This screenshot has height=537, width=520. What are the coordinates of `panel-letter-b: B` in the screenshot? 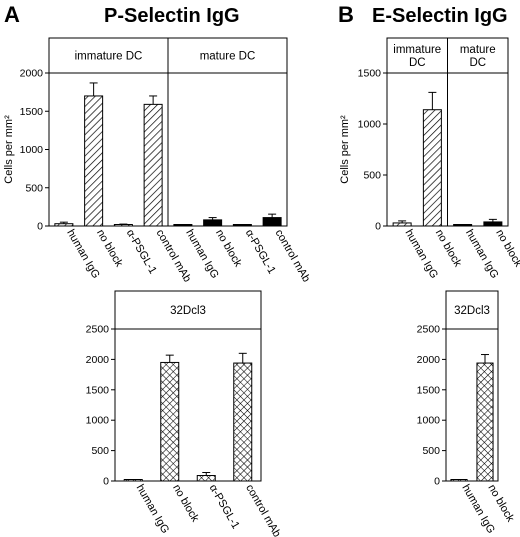 It's located at (346, 14).